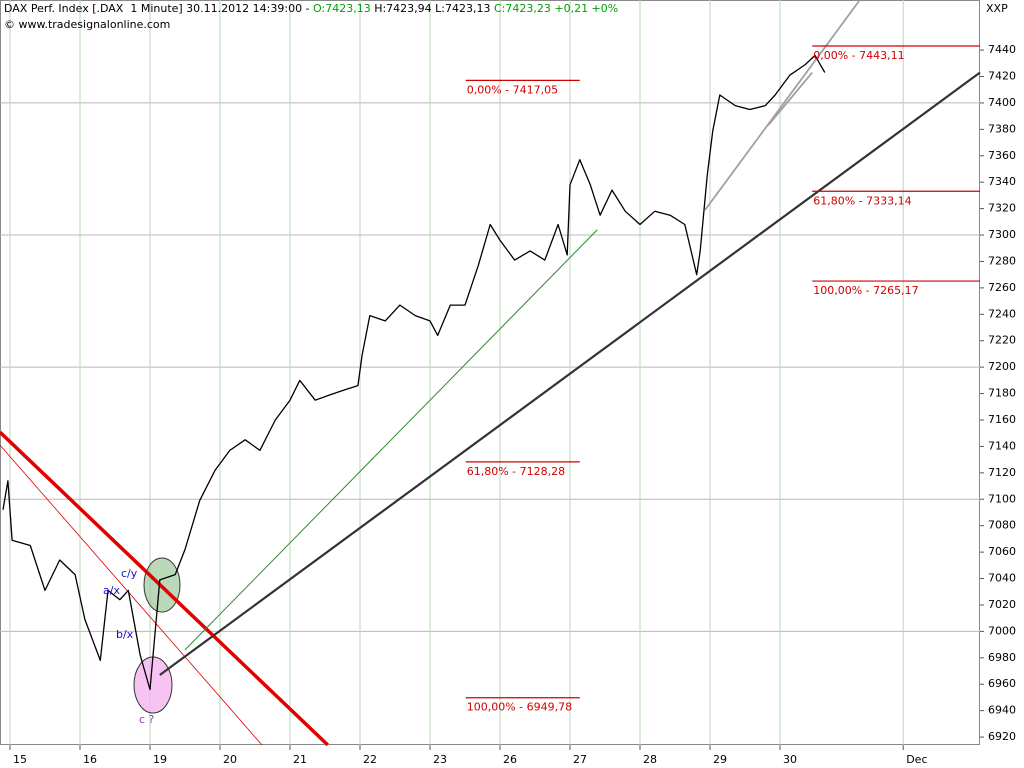 The height and width of the screenshot is (768, 1024). I want to click on x-tick-label: 19, so click(160, 759).